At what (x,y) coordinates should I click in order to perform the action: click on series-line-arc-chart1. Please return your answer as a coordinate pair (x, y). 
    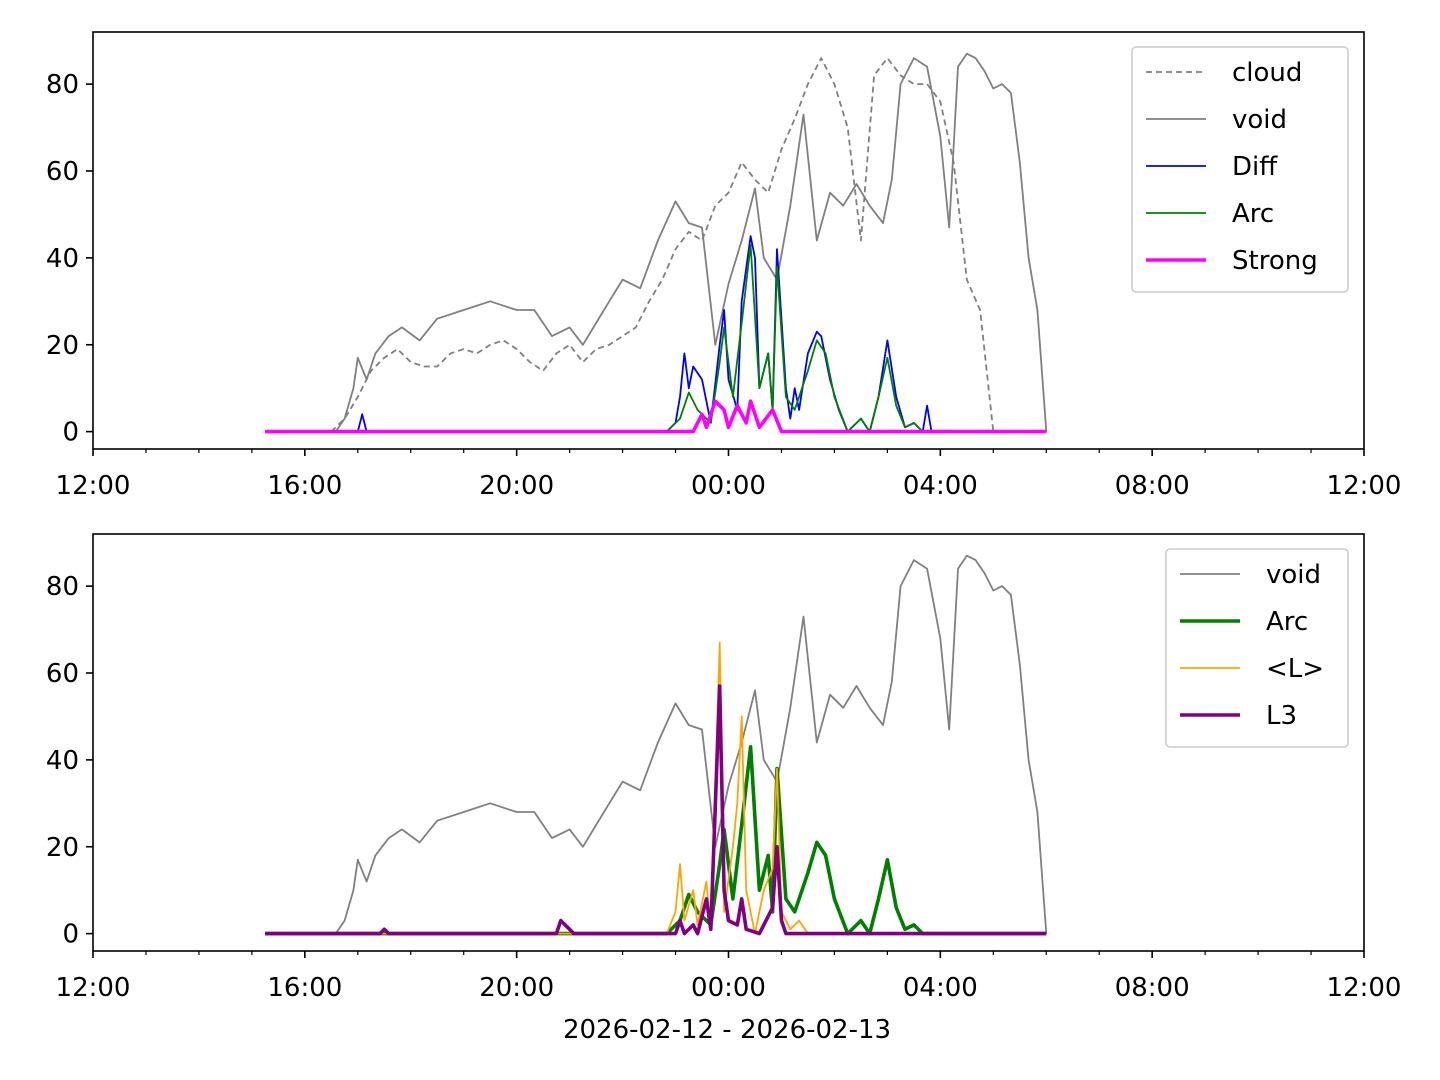
    Looking at the image, I should click on (656, 338).